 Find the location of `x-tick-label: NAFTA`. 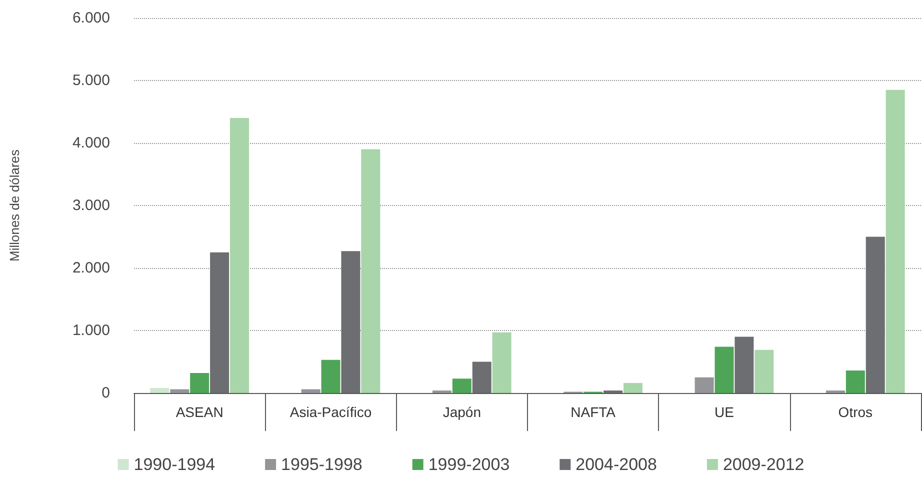

x-tick-label: NAFTA is located at coordinates (593, 412).